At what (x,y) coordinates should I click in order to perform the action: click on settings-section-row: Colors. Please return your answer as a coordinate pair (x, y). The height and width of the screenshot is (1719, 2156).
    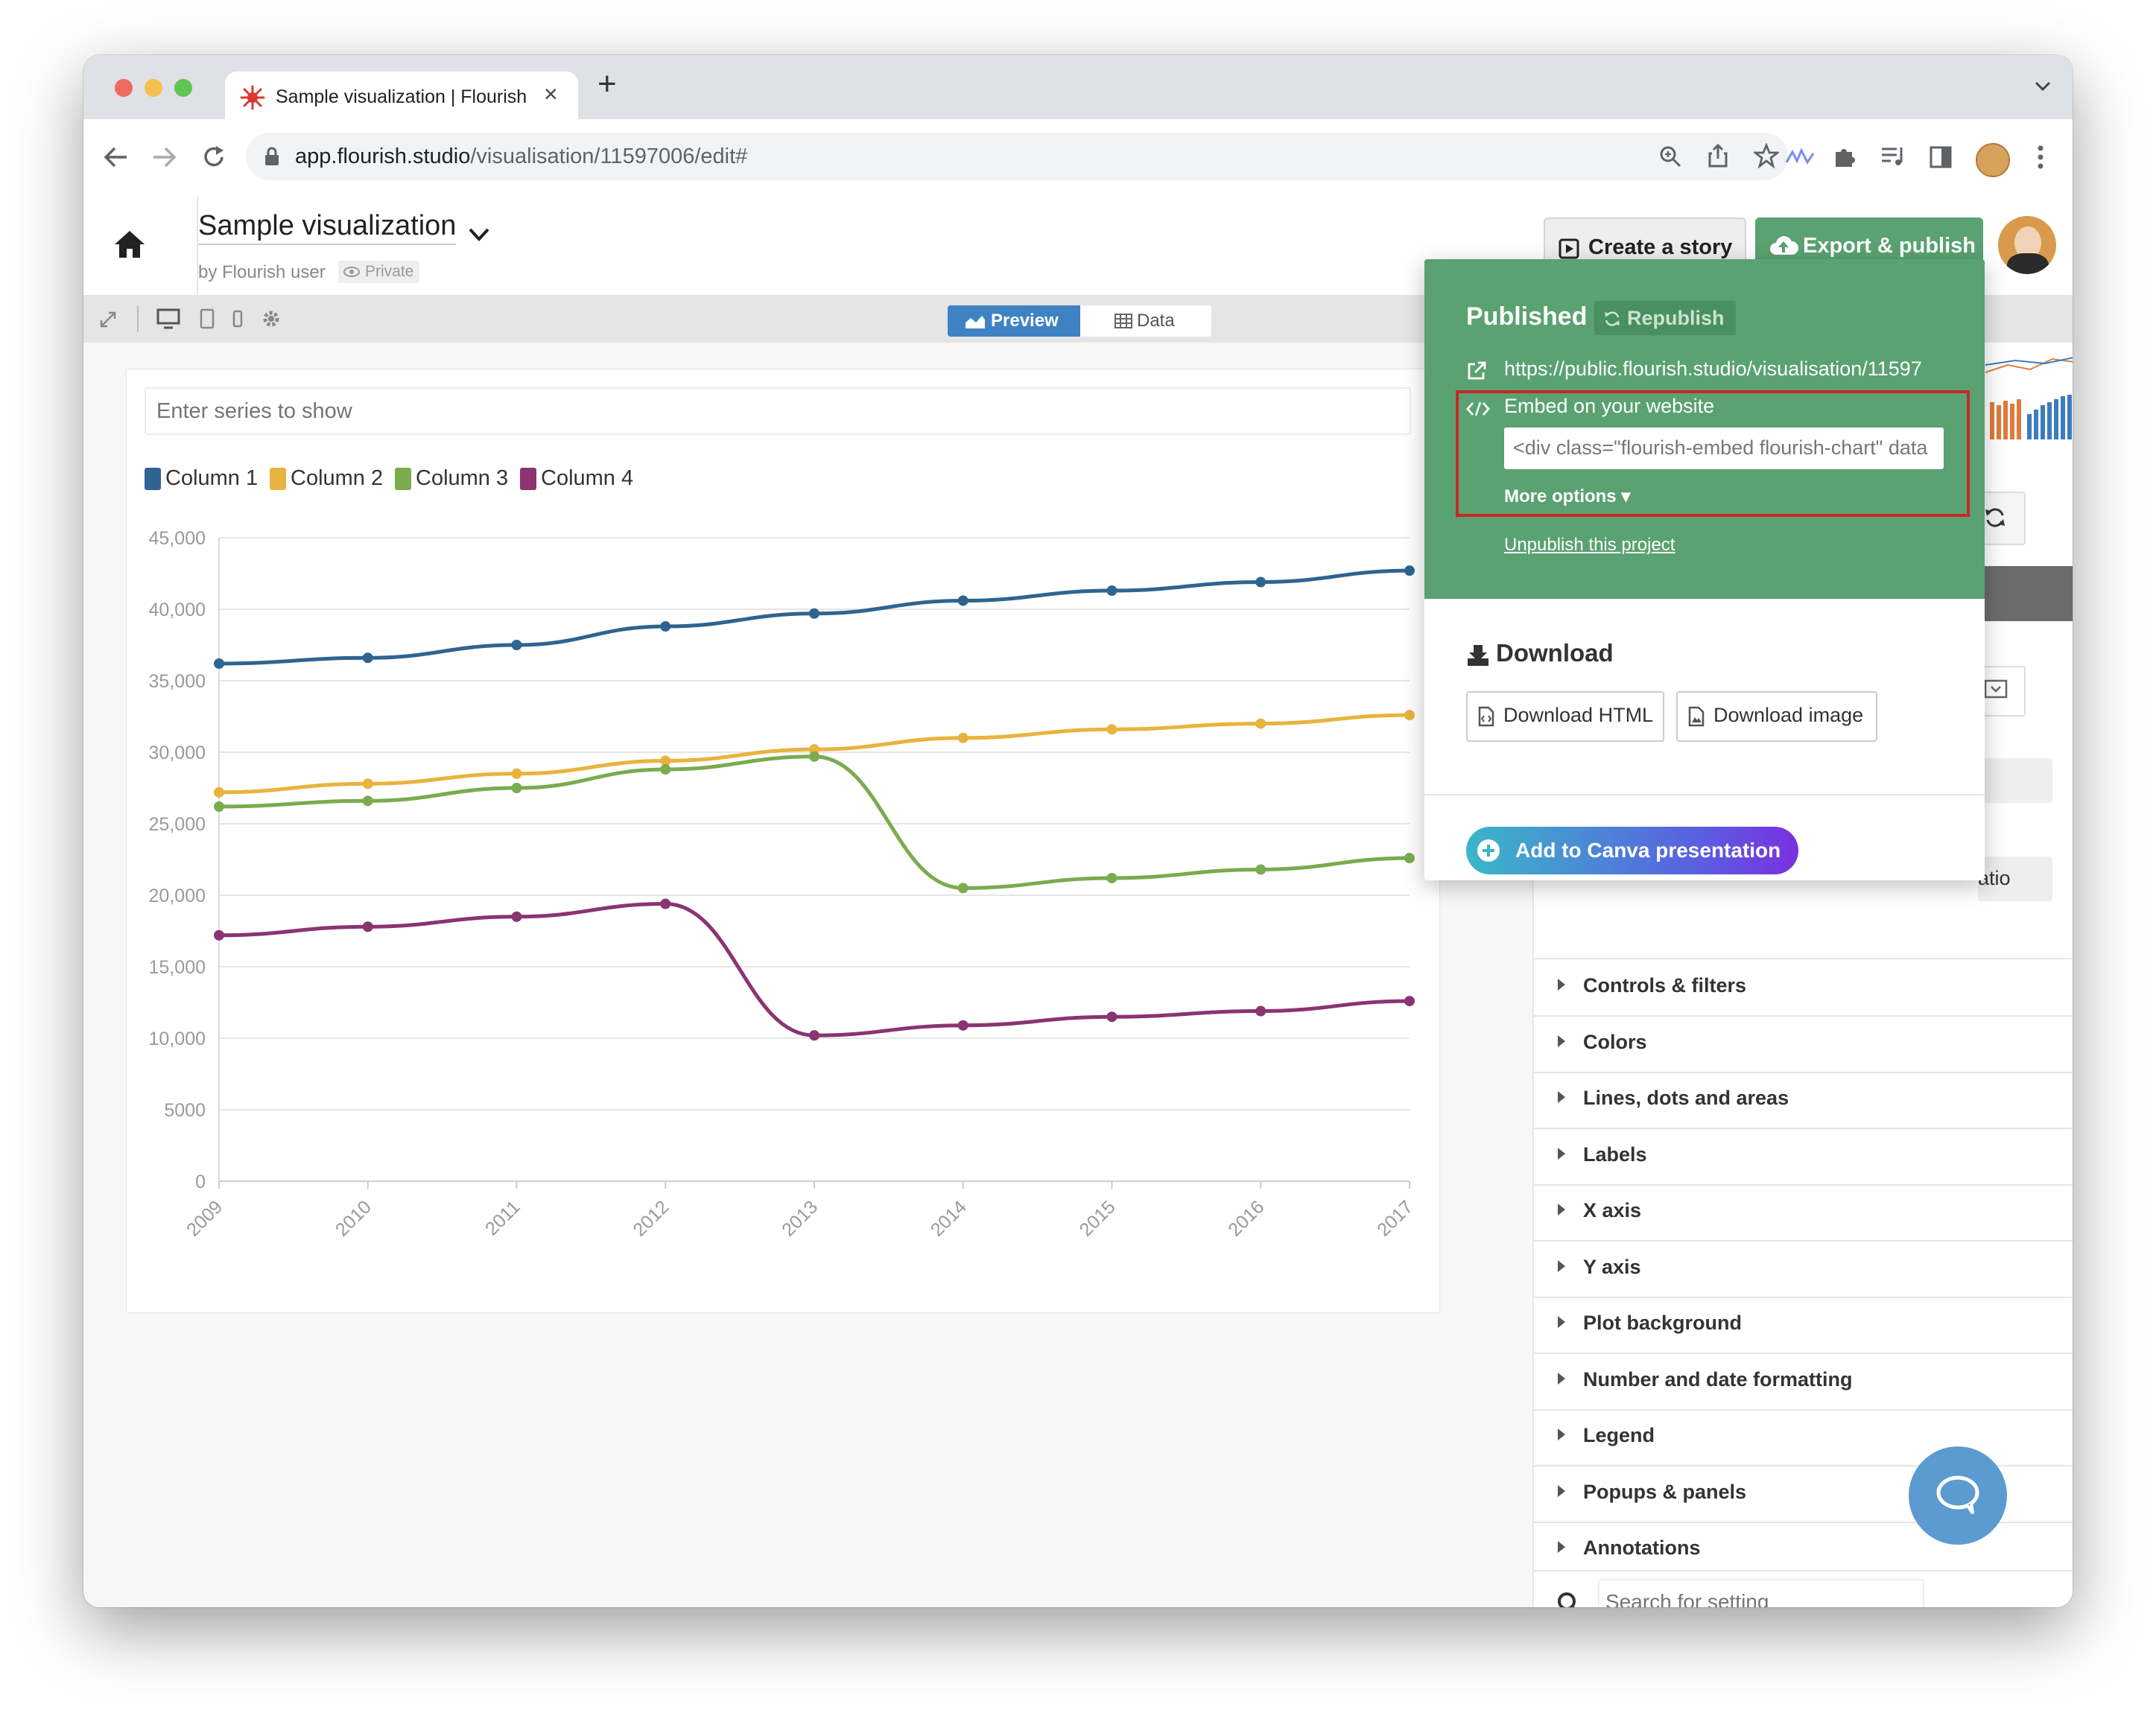
    Looking at the image, I should click on (1803, 1045).